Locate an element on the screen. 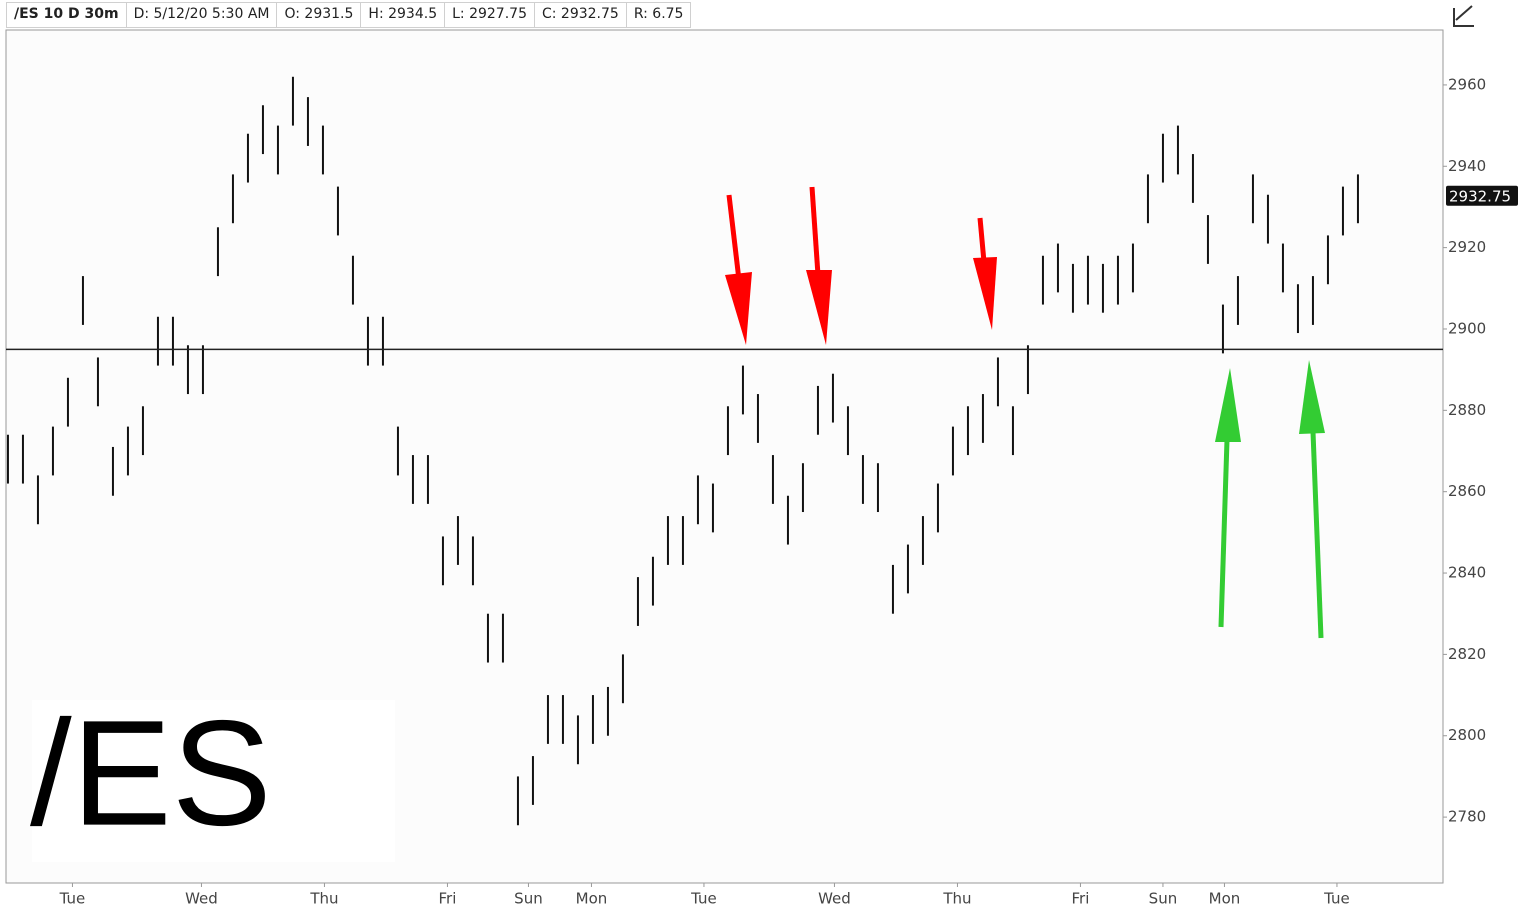 Image resolution: width=1530 pixels, height=911 pixels. header-field: H: 2934.5 is located at coordinates (403, 15).